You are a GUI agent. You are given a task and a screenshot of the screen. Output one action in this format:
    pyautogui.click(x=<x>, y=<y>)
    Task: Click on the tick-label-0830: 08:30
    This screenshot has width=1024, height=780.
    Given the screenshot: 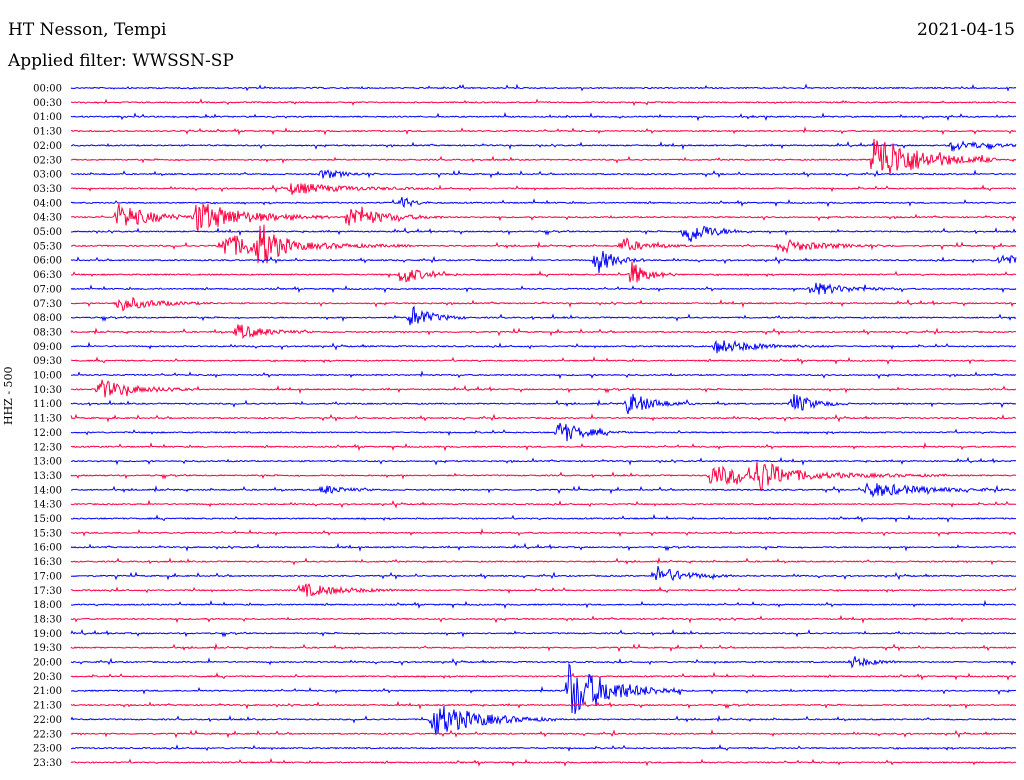 What is the action you would take?
    pyautogui.click(x=47, y=332)
    